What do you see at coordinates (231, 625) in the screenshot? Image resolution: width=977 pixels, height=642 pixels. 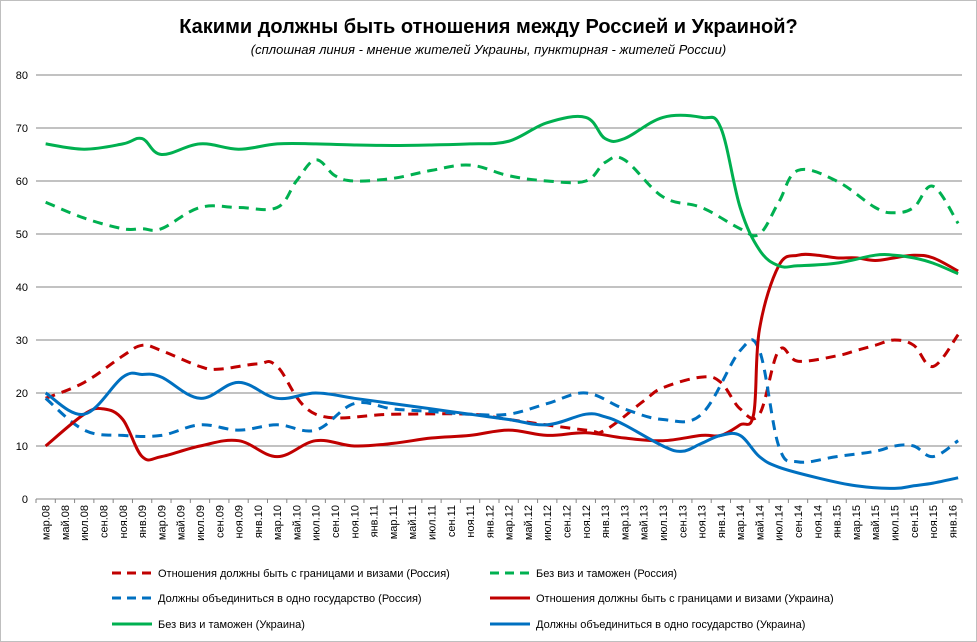 I see `legend-label: Без виз и таможен (Украина)` at bounding box center [231, 625].